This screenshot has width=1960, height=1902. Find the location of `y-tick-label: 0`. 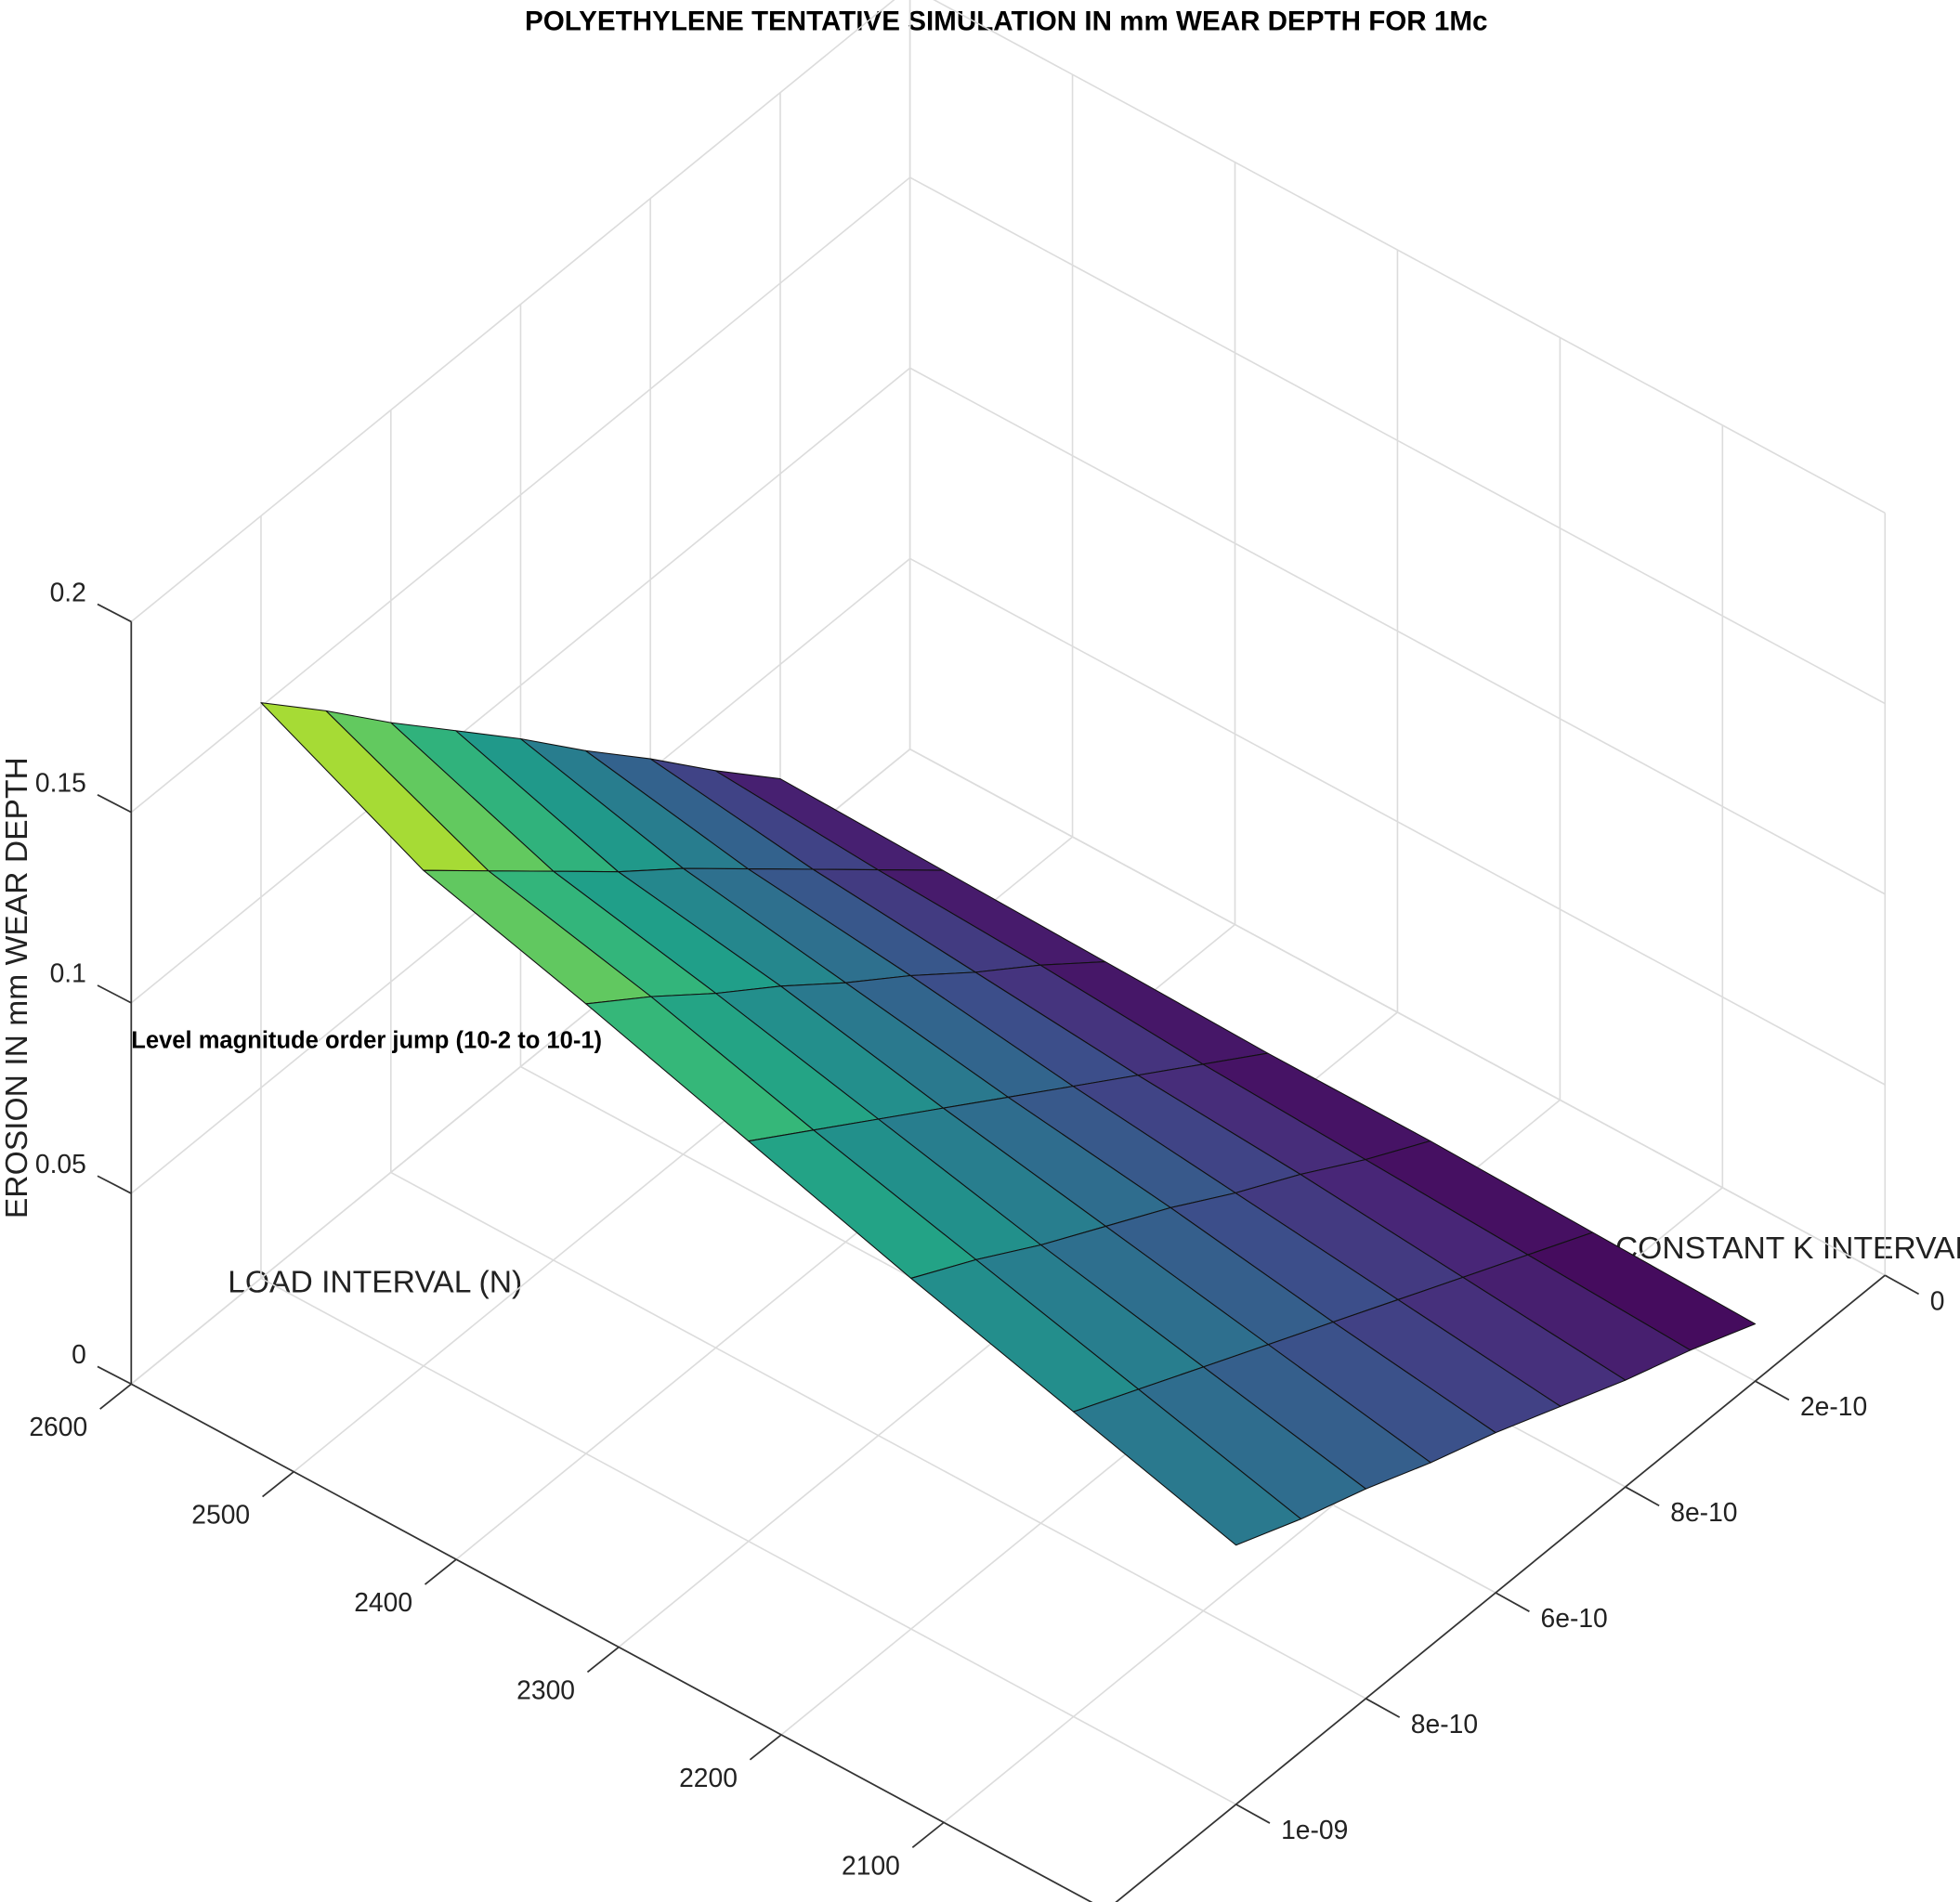

y-tick-label: 0 is located at coordinates (1937, 1300).